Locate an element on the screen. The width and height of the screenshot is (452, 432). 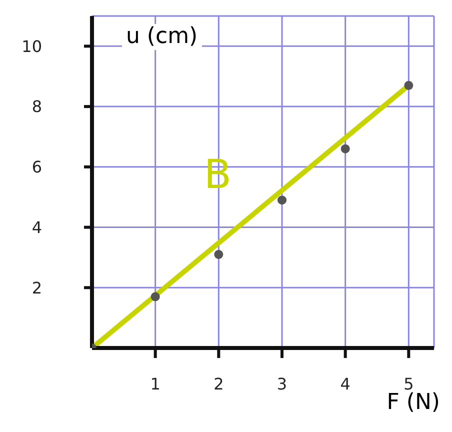
y-axis-title: u (cm) is located at coordinates (162, 37).